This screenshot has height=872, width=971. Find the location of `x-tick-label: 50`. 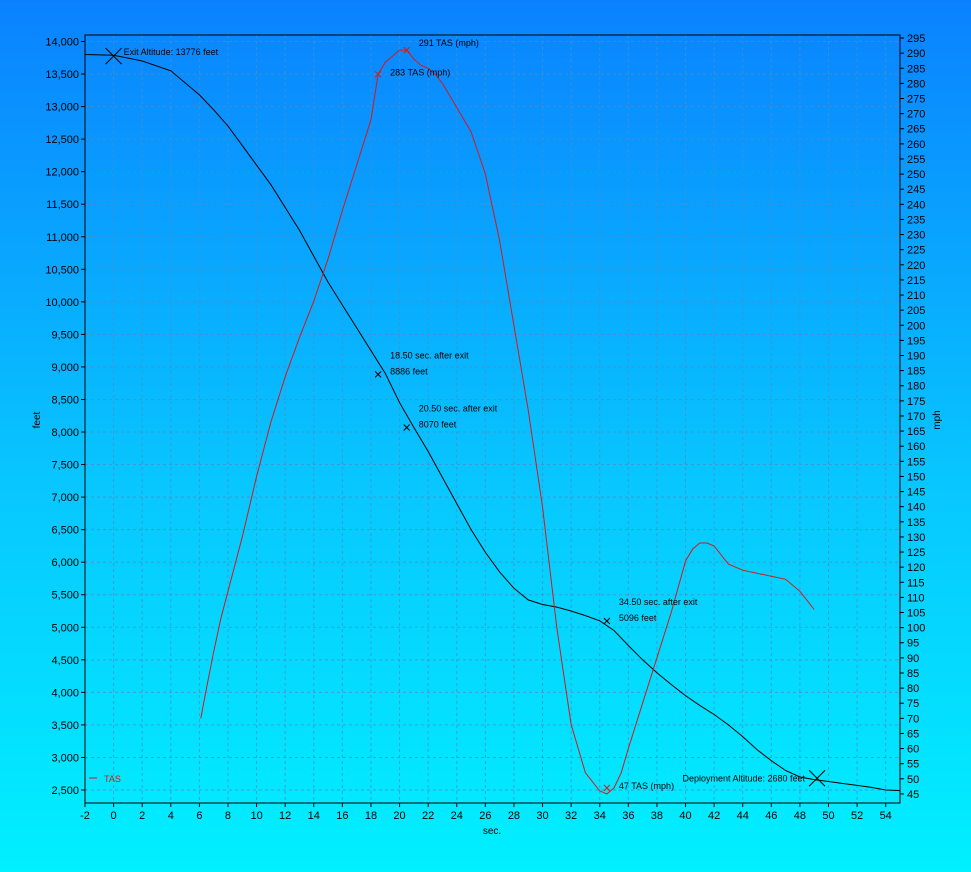

x-tick-label: 50 is located at coordinates (828, 816).